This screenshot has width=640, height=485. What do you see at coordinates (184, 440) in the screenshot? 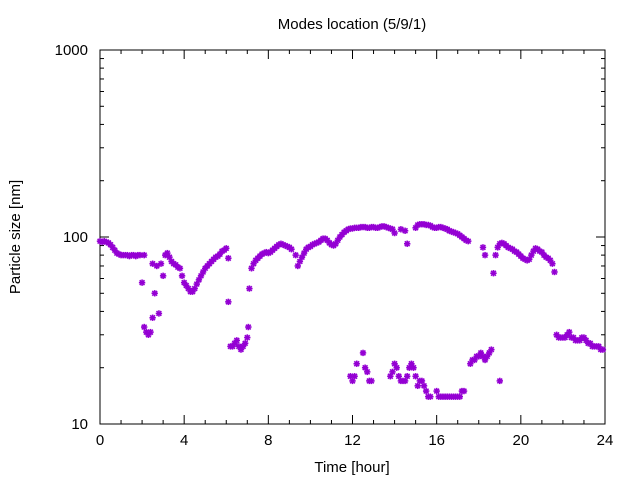
I see `x-tick-label: 4` at bounding box center [184, 440].